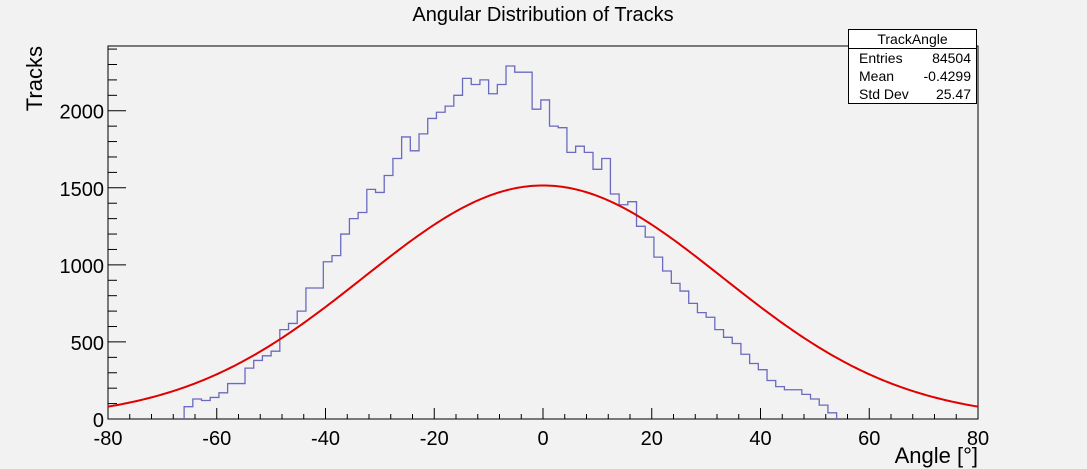 The image size is (1087, 469). I want to click on stats-label: Mean, so click(877, 76).